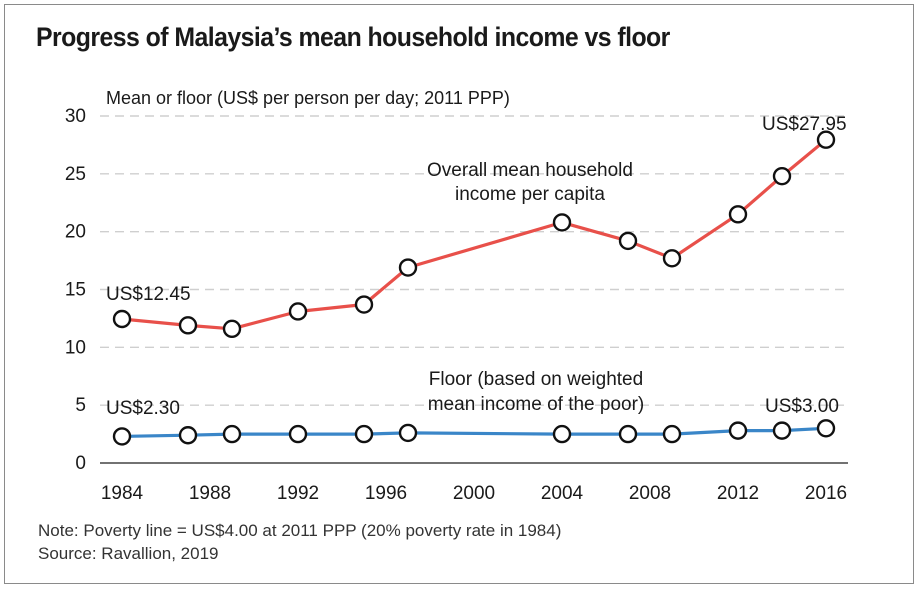 This screenshot has width=920, height=589. I want to click on annotation-floor-end: US$3.00, so click(802, 406).